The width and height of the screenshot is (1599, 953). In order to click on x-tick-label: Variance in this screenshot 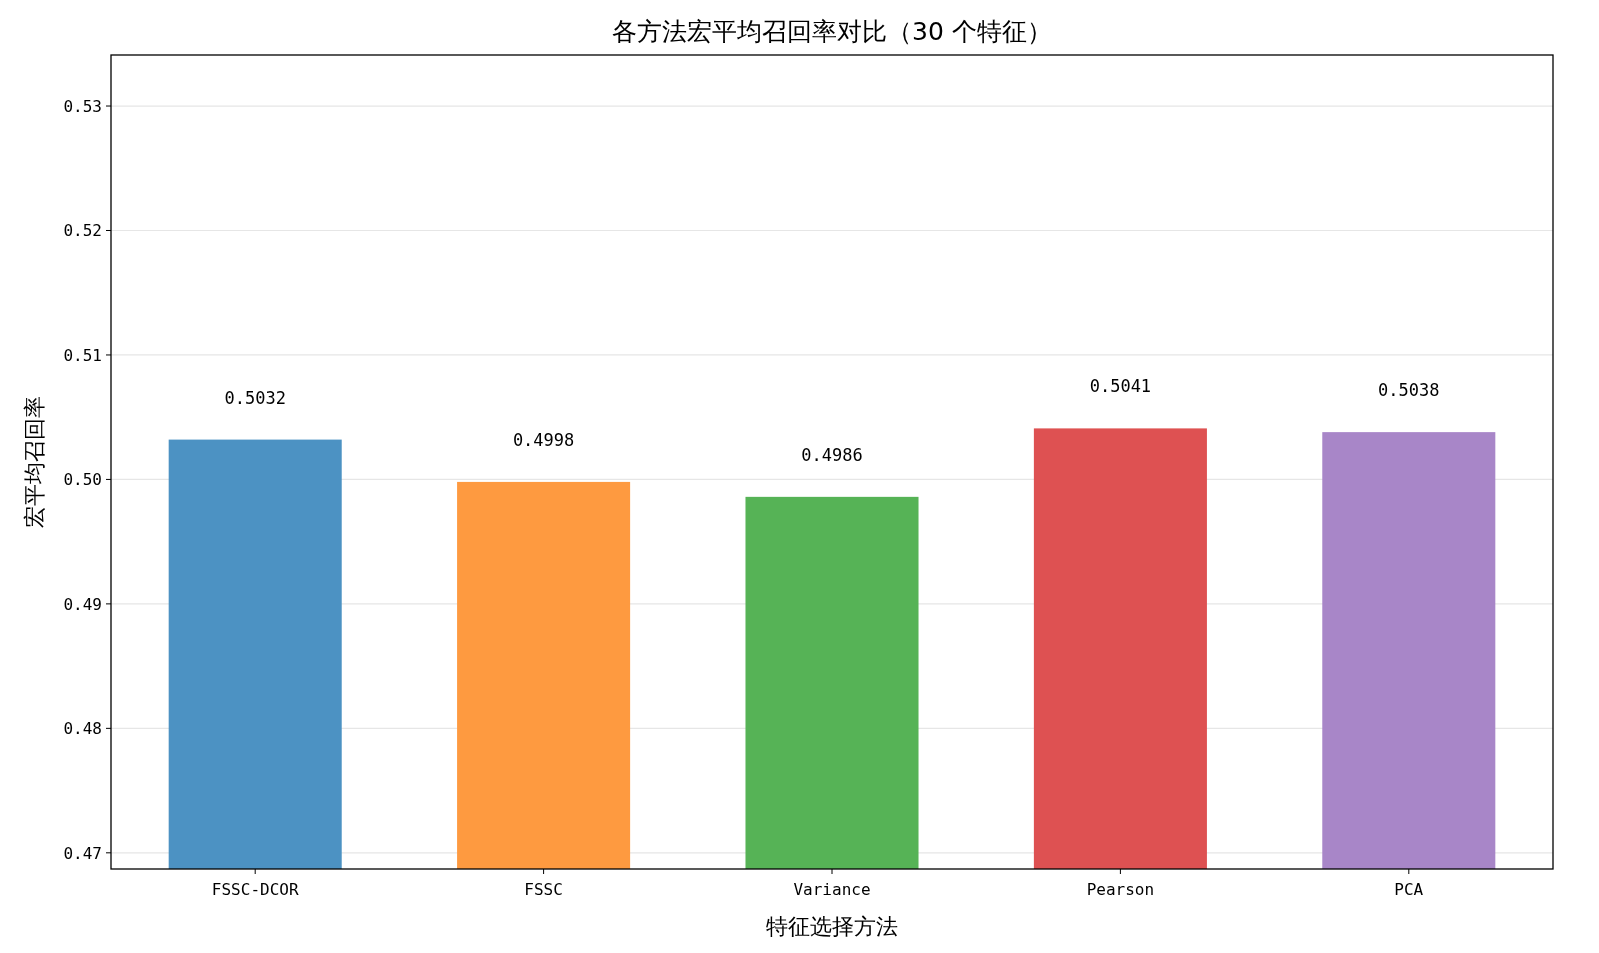, I will do `click(832, 889)`.